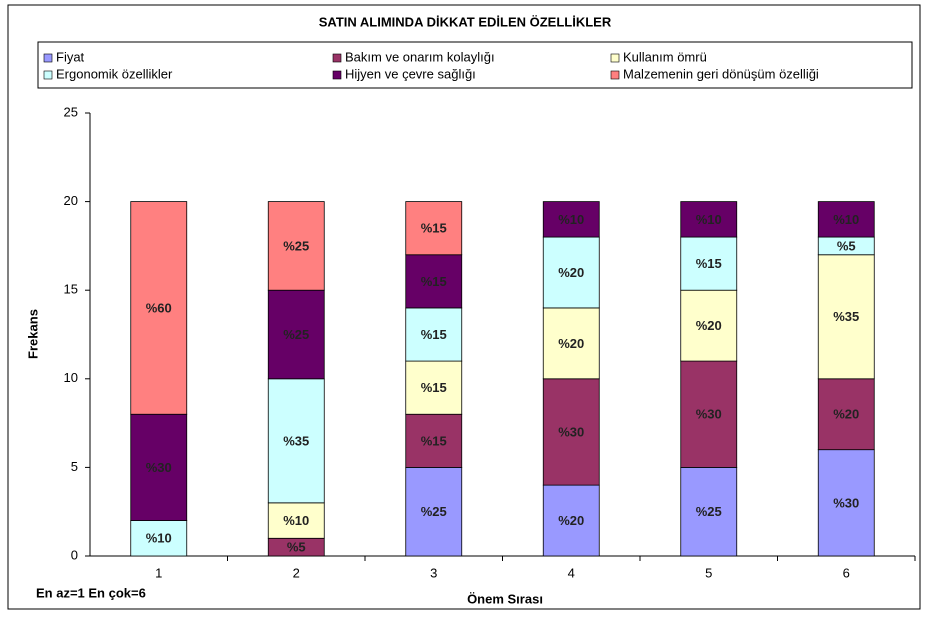 The image size is (929, 618). What do you see at coordinates (410, 73) in the screenshot?
I see `legend-label: Hijyen ve çevre sağlığı` at bounding box center [410, 73].